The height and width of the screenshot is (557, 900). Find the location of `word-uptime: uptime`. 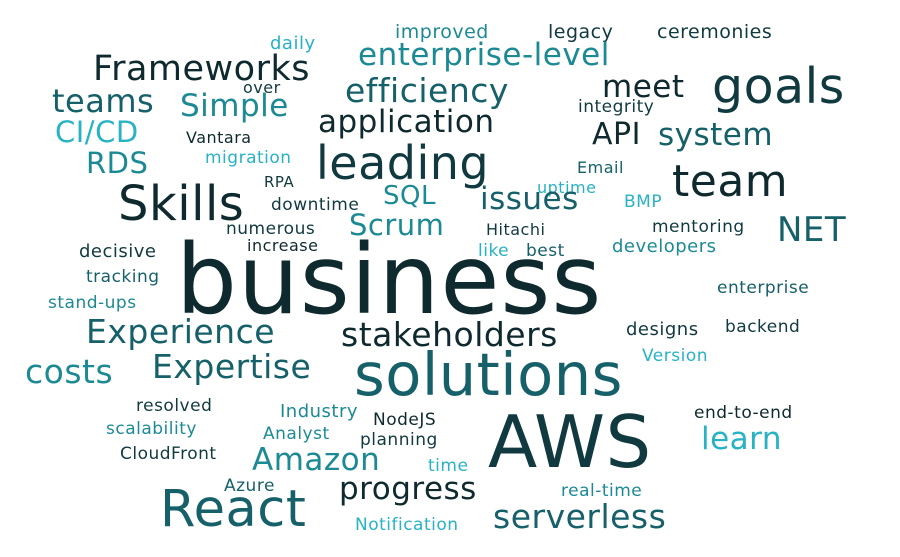

word-uptime: uptime is located at coordinates (567, 187).